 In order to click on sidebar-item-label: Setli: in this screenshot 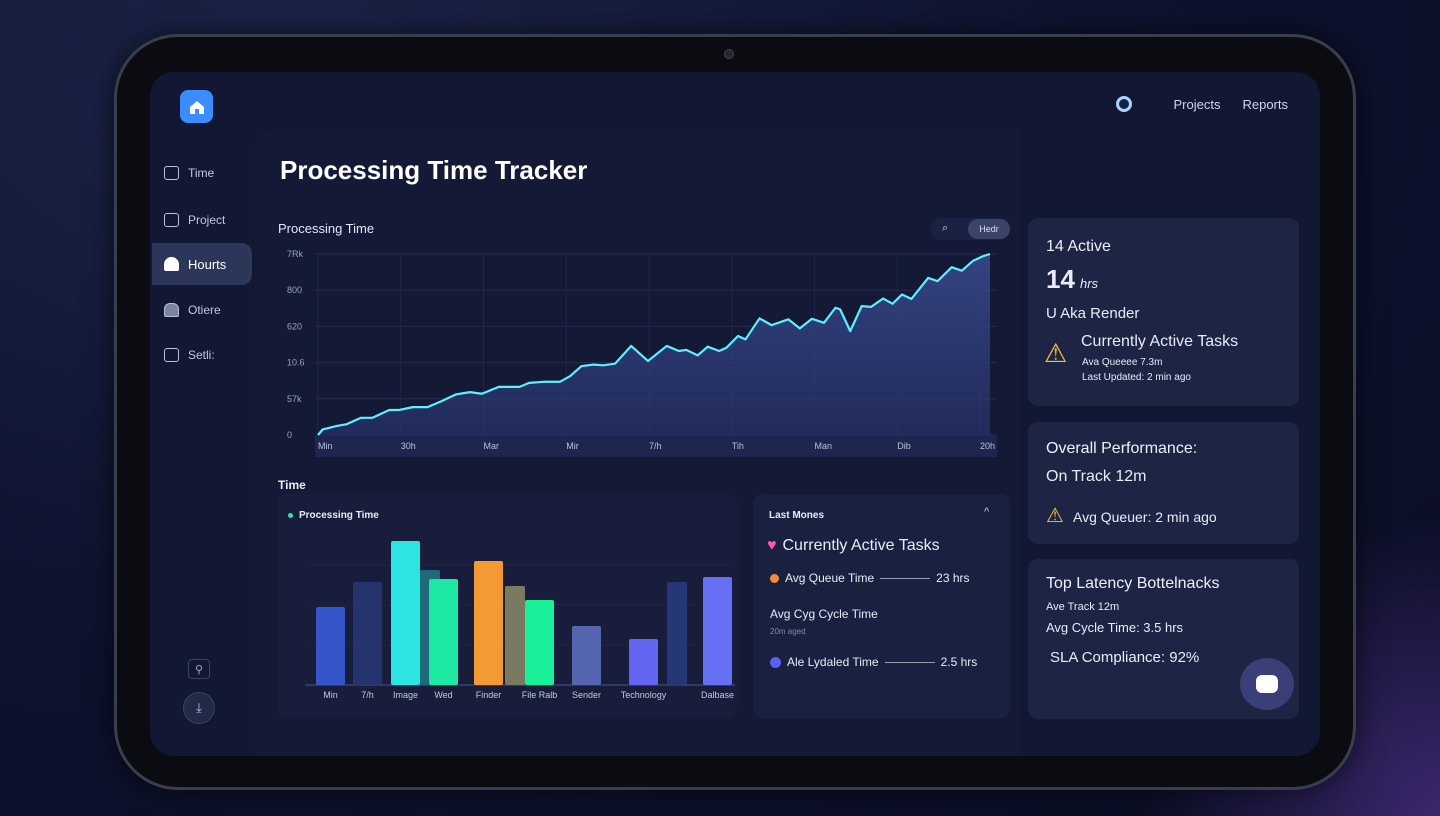, I will do `click(201, 355)`.